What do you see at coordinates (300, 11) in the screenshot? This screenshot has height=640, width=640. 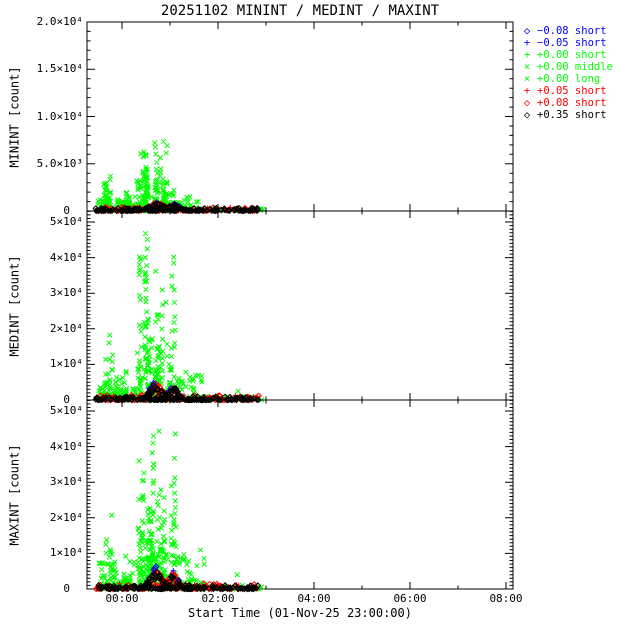 I see `plot-title: 20251102 MININT / MEDINT / MAXINT` at bounding box center [300, 11].